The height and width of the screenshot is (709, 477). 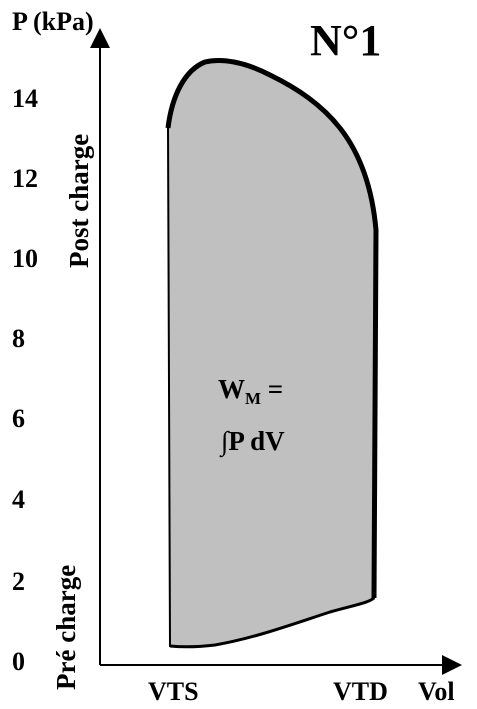 I want to click on pre-charge-label: Pré charge, so click(x=66, y=627).